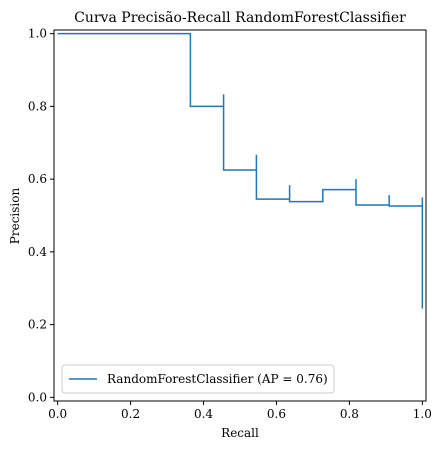 The height and width of the screenshot is (449, 440). What do you see at coordinates (240, 433) in the screenshot?
I see `x-axis-title: Recall` at bounding box center [240, 433].